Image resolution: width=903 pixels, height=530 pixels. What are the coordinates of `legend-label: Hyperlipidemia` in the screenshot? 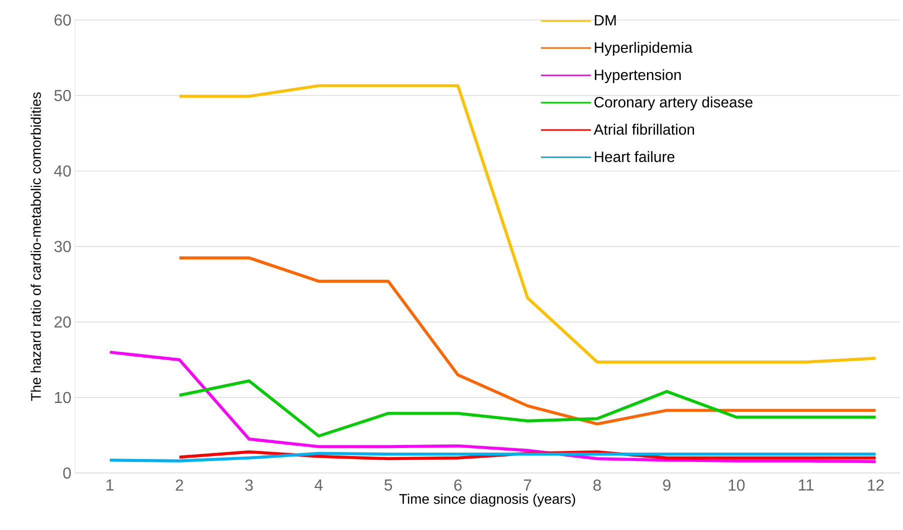 It's located at (643, 49).